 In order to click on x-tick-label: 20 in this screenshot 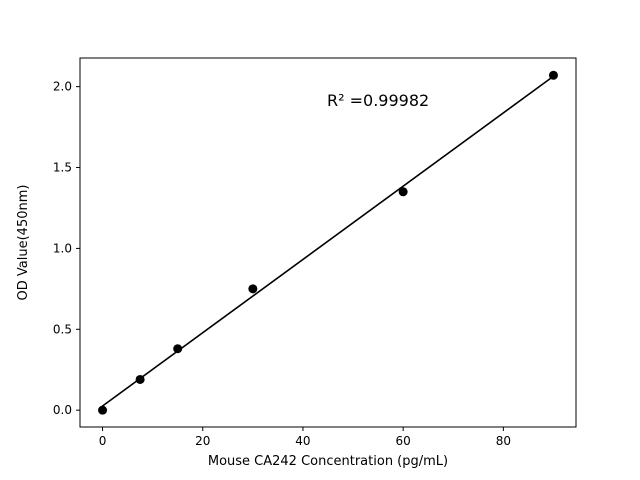, I will do `click(202, 441)`.